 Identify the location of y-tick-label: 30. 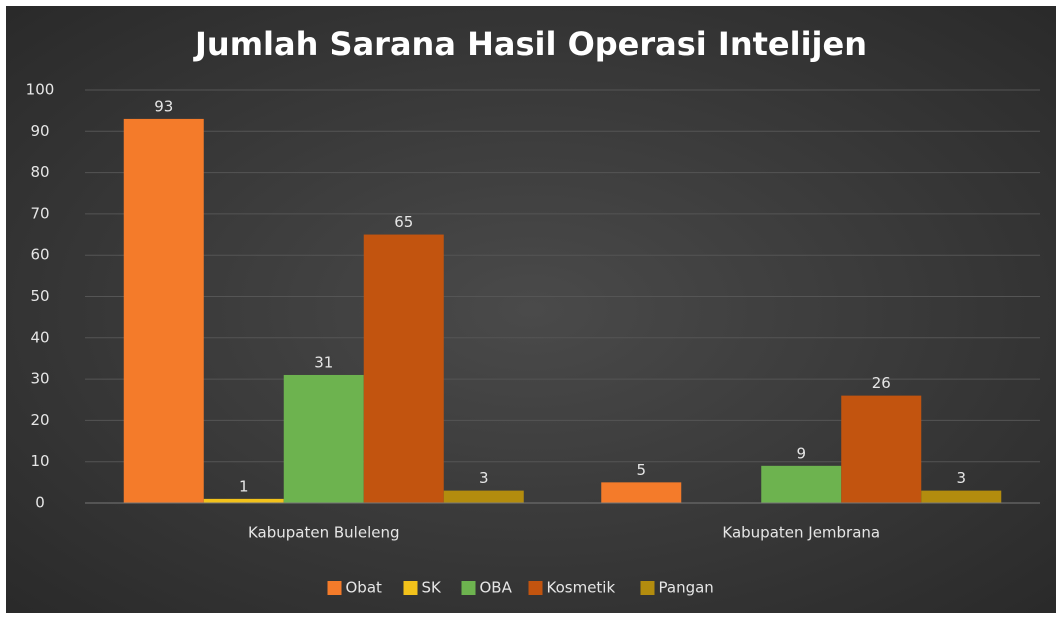
(39, 379).